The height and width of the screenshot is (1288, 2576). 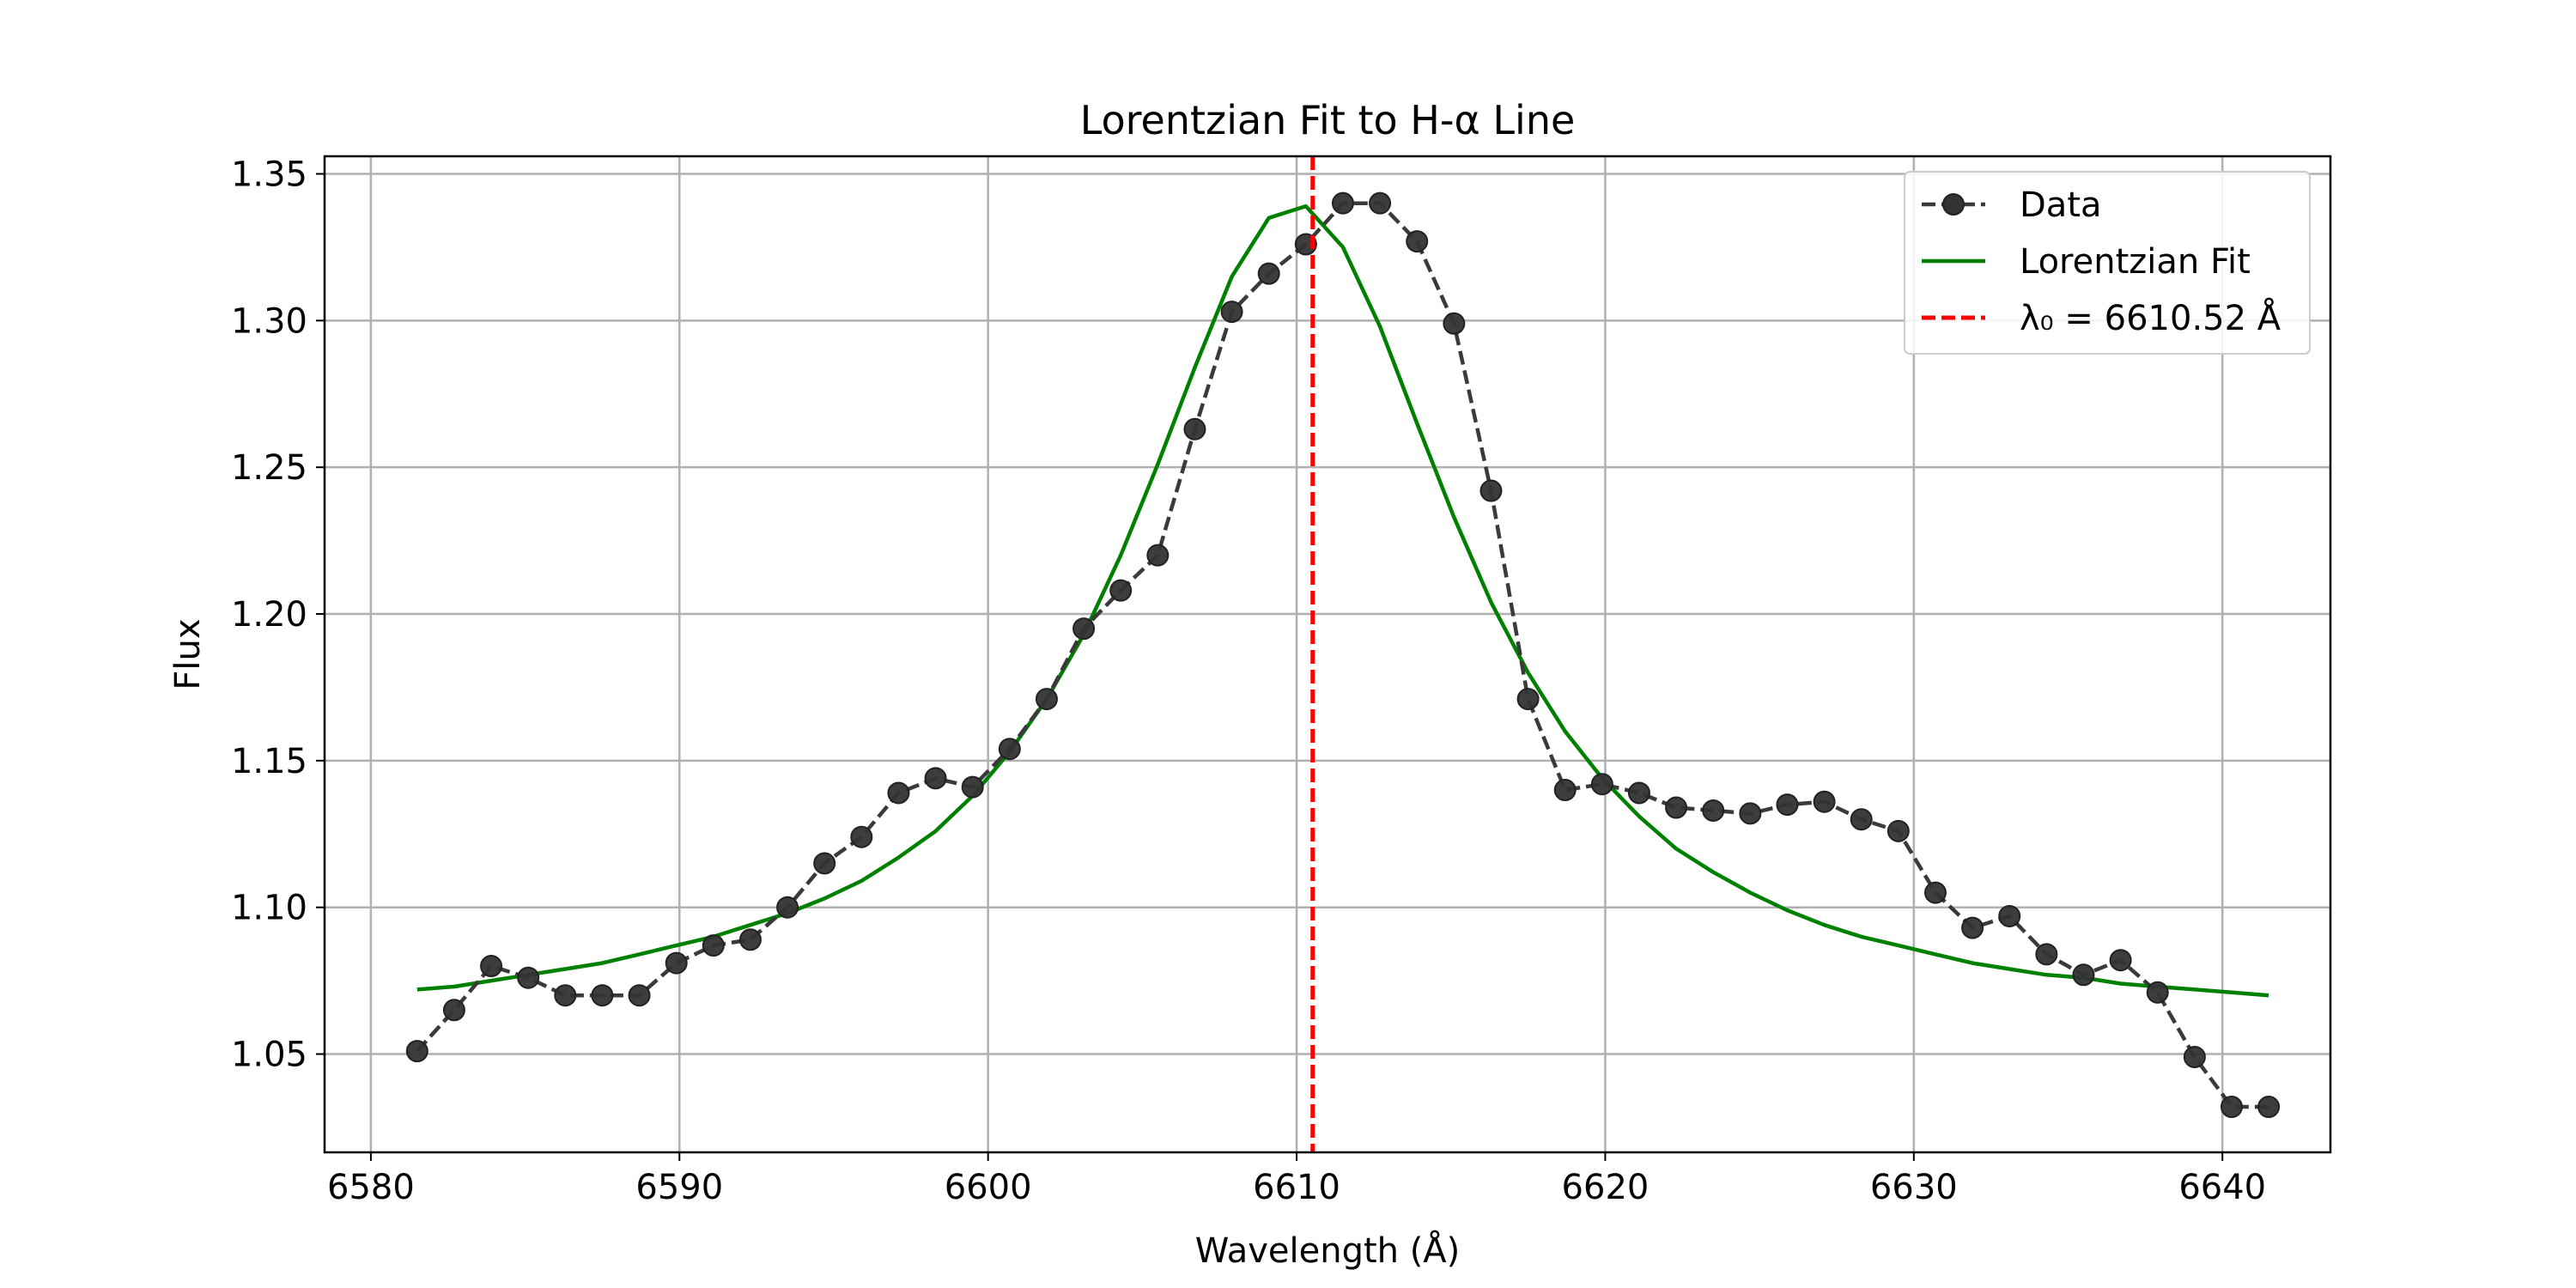 I want to click on x-tick-label: 6580, so click(x=371, y=1188).